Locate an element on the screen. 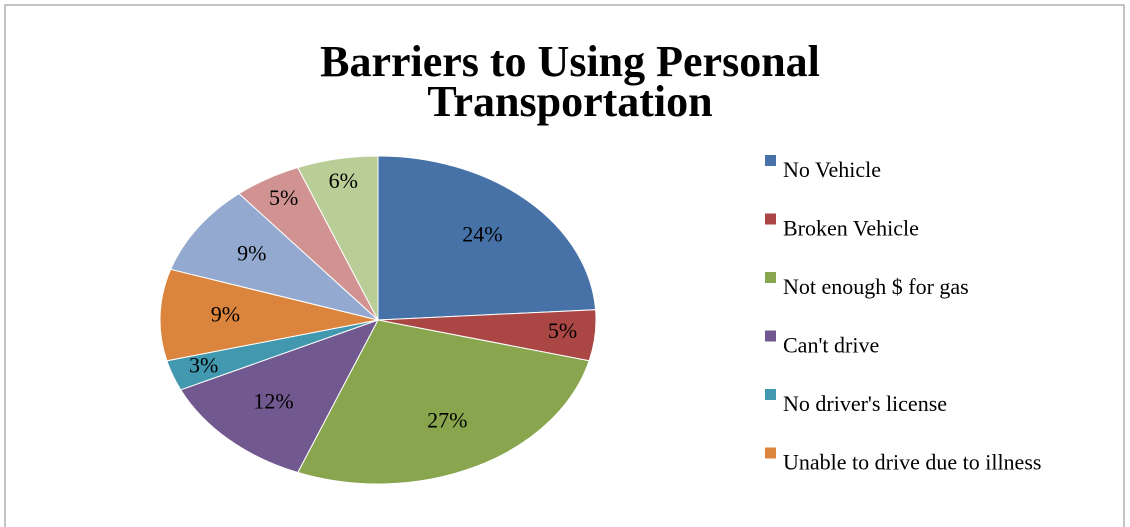 The image size is (1130, 527). legend-label: Can't drive is located at coordinates (831, 345).